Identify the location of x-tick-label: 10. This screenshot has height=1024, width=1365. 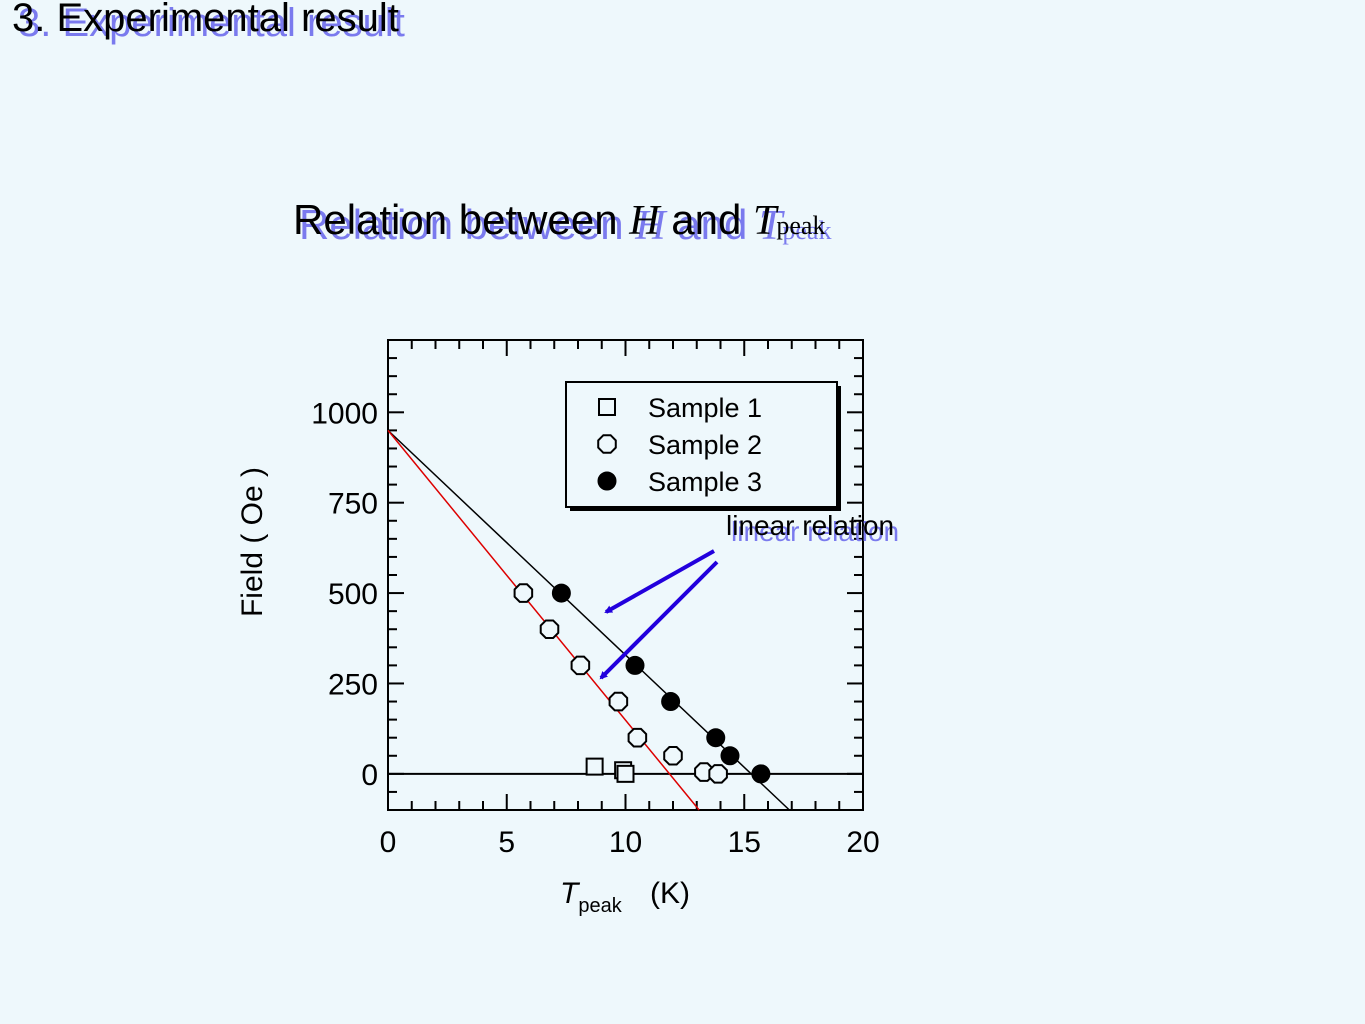
(625, 842).